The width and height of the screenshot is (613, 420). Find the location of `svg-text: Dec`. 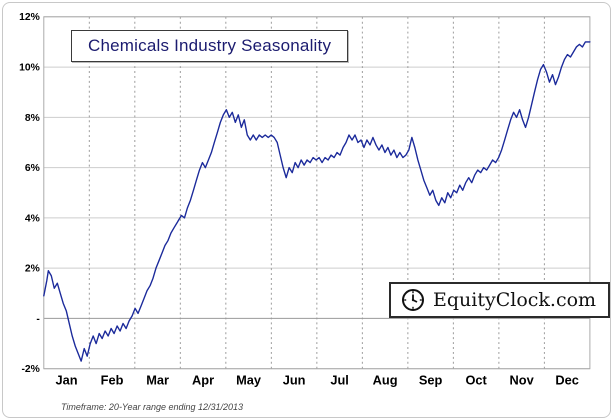

svg-text: Dec is located at coordinates (566, 379).